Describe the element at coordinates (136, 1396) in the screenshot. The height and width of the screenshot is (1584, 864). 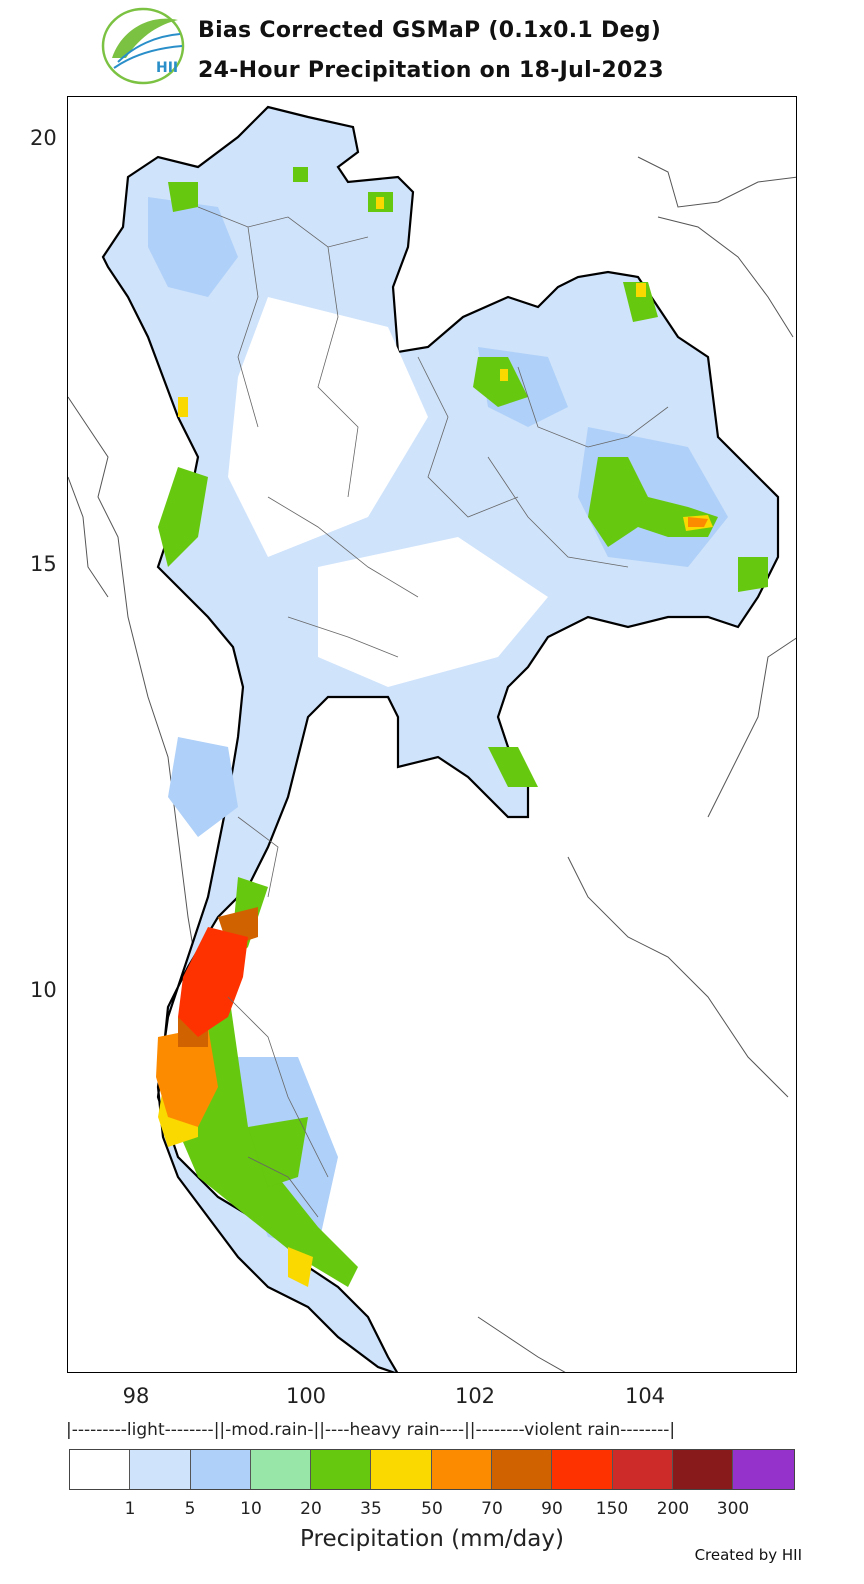
I see `x-tick-98: 98` at that location.